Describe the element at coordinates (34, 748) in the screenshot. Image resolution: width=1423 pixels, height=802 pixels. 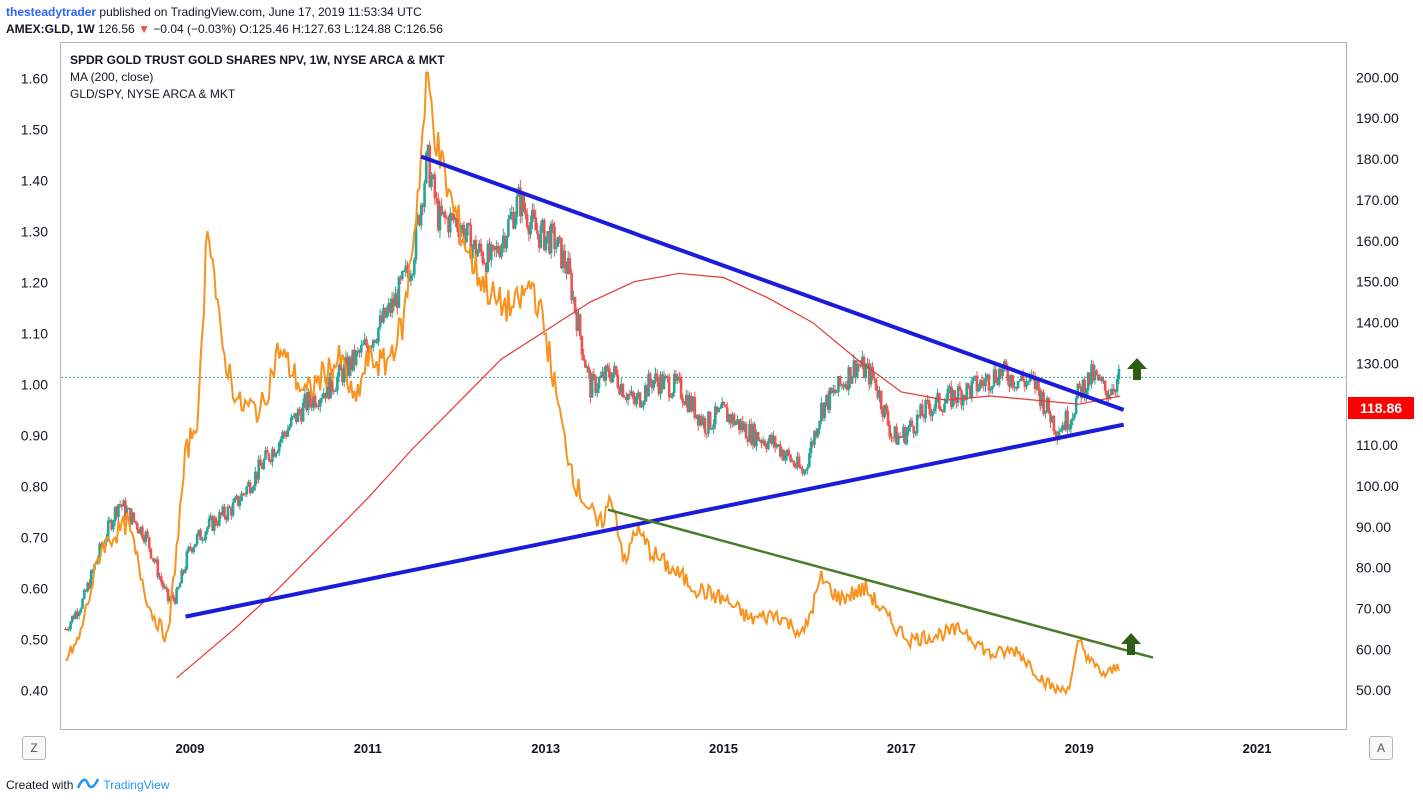
I see `zoom-toggle-button: Z` at that location.